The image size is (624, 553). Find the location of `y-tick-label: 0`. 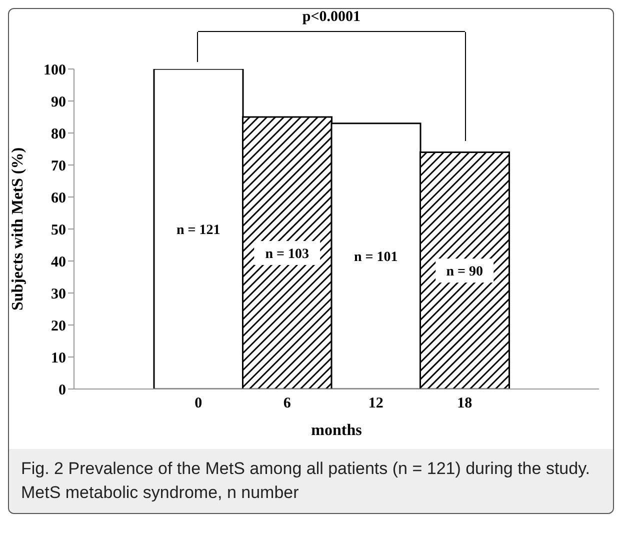

y-tick-label: 0 is located at coordinates (62, 390).